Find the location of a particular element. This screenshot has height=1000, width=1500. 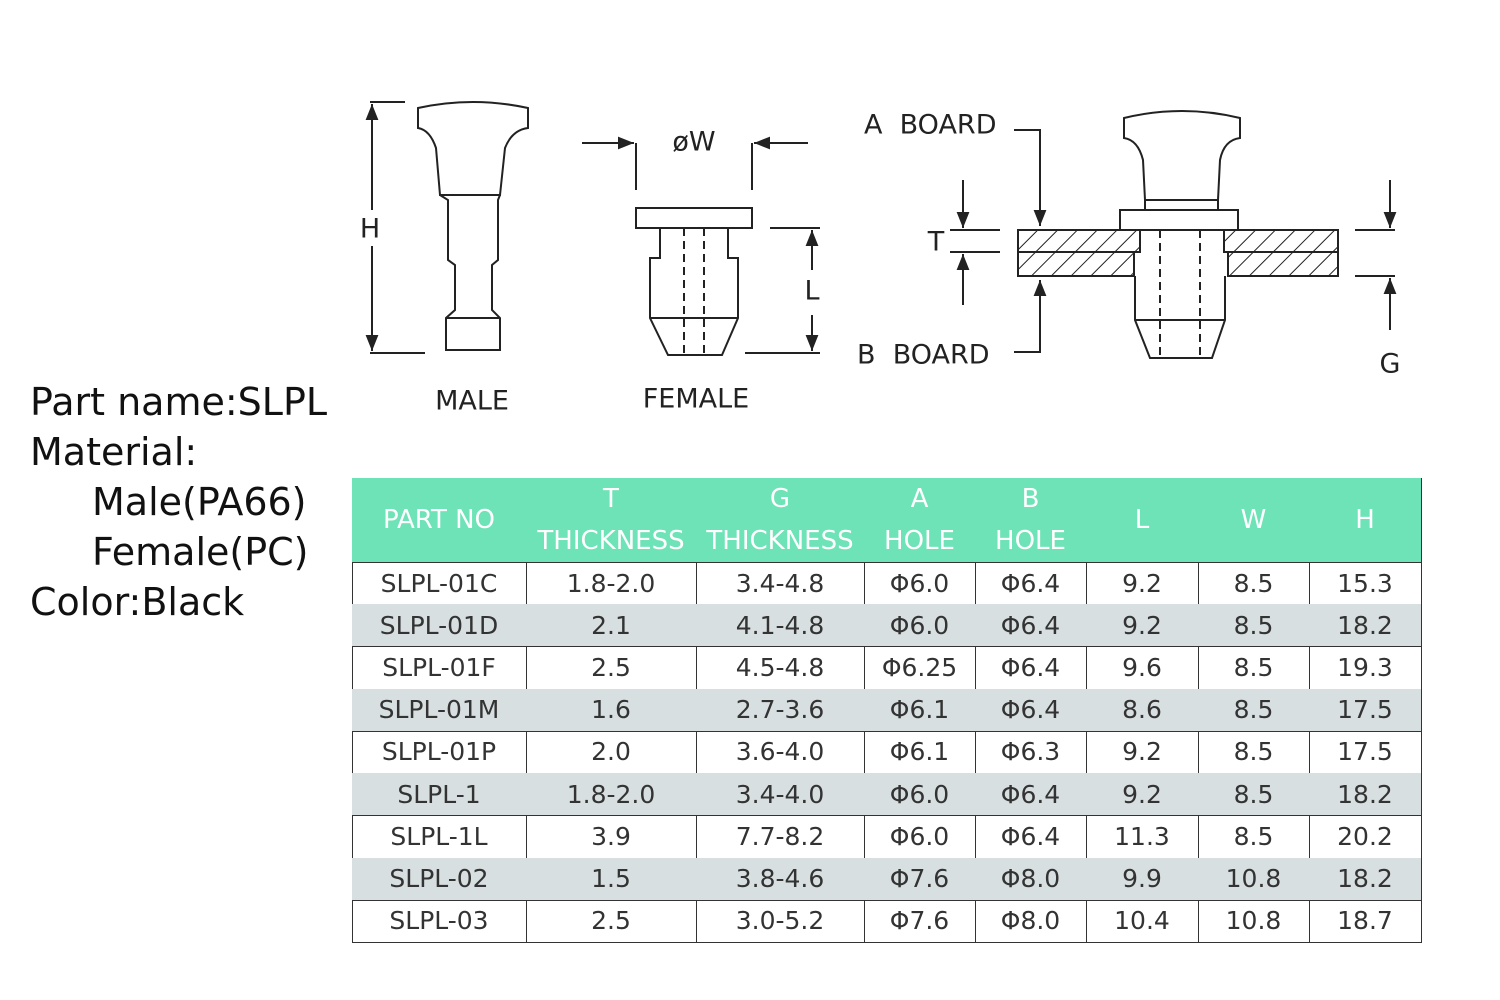

header-cell: PART NO is located at coordinates (439, 520).